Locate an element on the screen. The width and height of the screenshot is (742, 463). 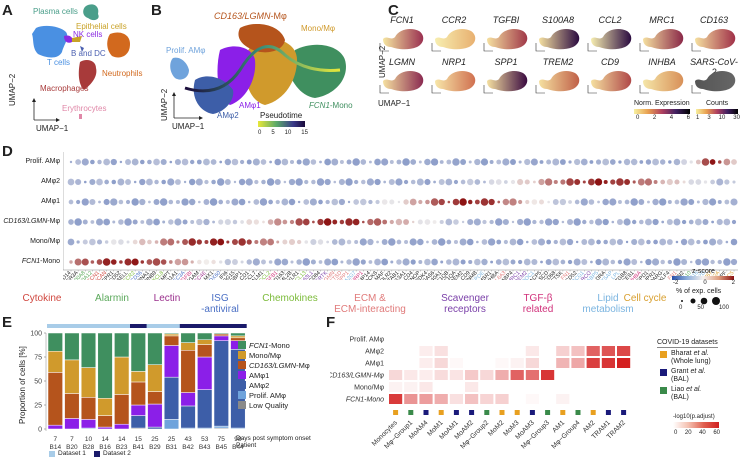
gene-tick-label: HLA-DRA is located at coordinates (596, 275).